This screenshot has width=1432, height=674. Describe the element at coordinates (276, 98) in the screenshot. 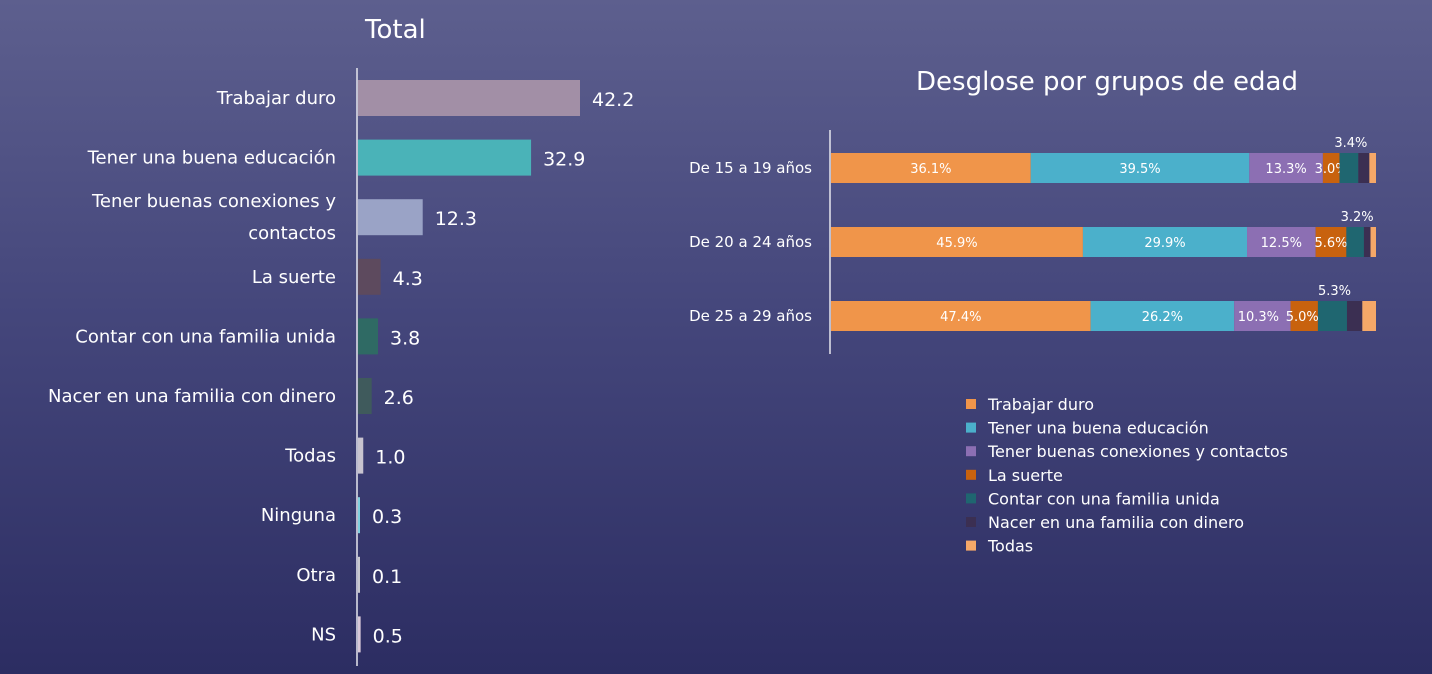

I see `total-category-label: Trabajar duro` at that location.